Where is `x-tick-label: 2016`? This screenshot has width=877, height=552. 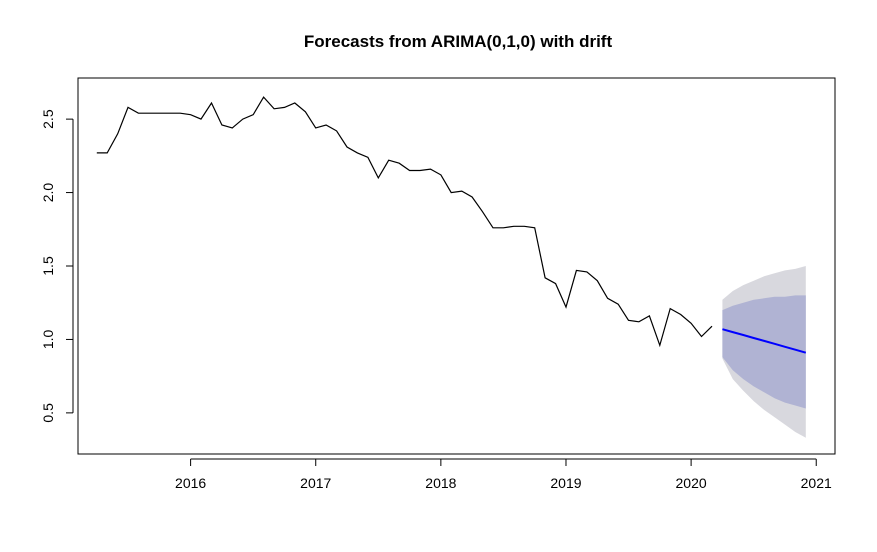 x-tick-label: 2016 is located at coordinates (190, 483).